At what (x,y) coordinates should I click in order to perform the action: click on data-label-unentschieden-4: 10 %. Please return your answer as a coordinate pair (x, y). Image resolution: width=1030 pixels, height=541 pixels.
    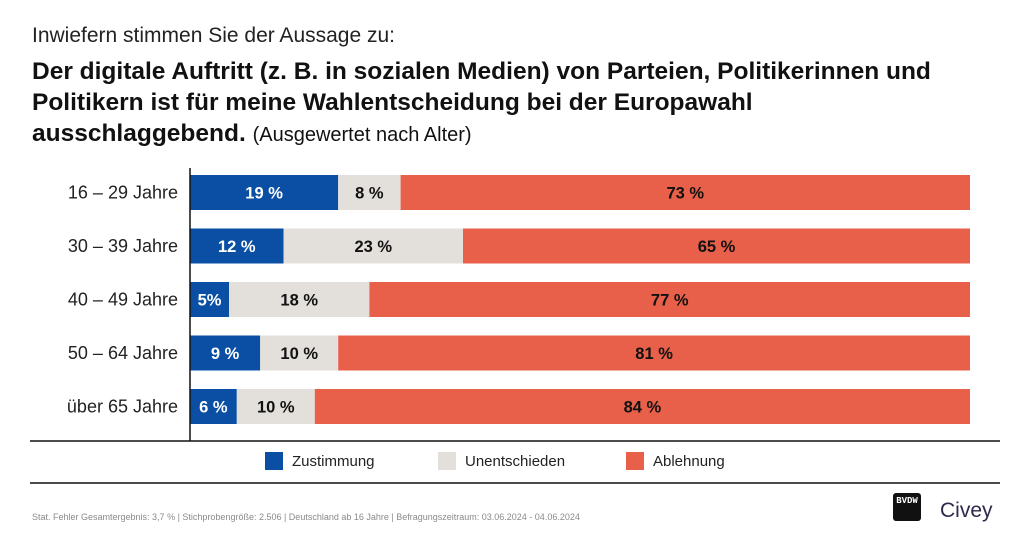
    Looking at the image, I should click on (299, 354).